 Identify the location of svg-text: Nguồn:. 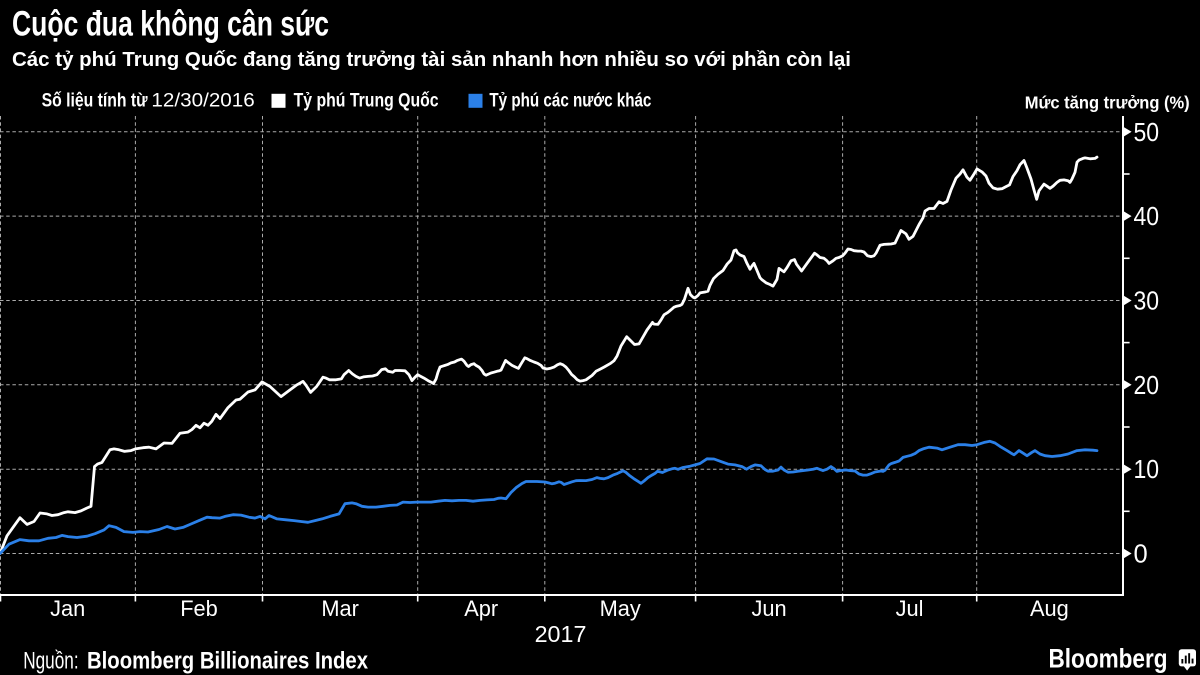
(50, 661).